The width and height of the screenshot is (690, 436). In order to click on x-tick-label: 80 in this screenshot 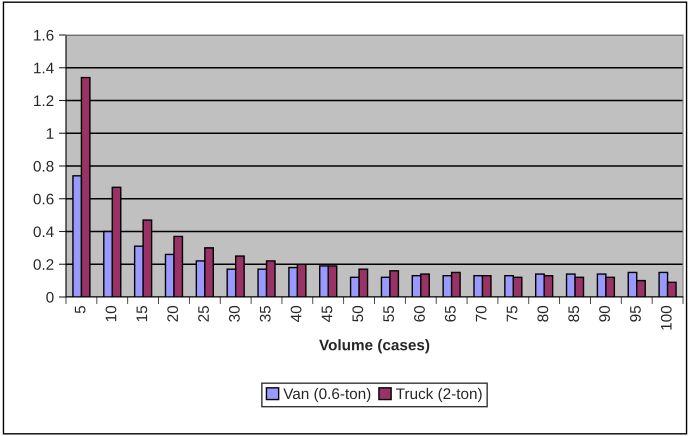, I will do `click(542, 314)`.